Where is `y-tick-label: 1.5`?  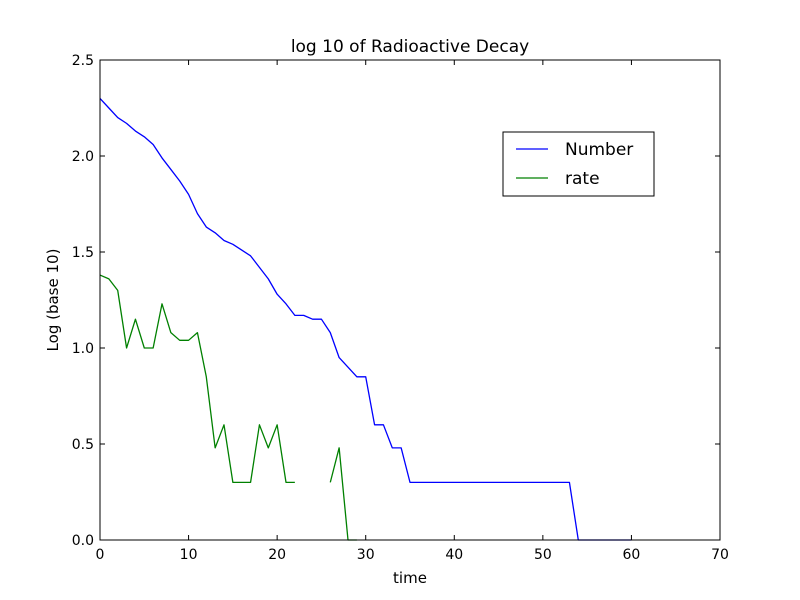 y-tick-label: 1.5 is located at coordinates (83, 253).